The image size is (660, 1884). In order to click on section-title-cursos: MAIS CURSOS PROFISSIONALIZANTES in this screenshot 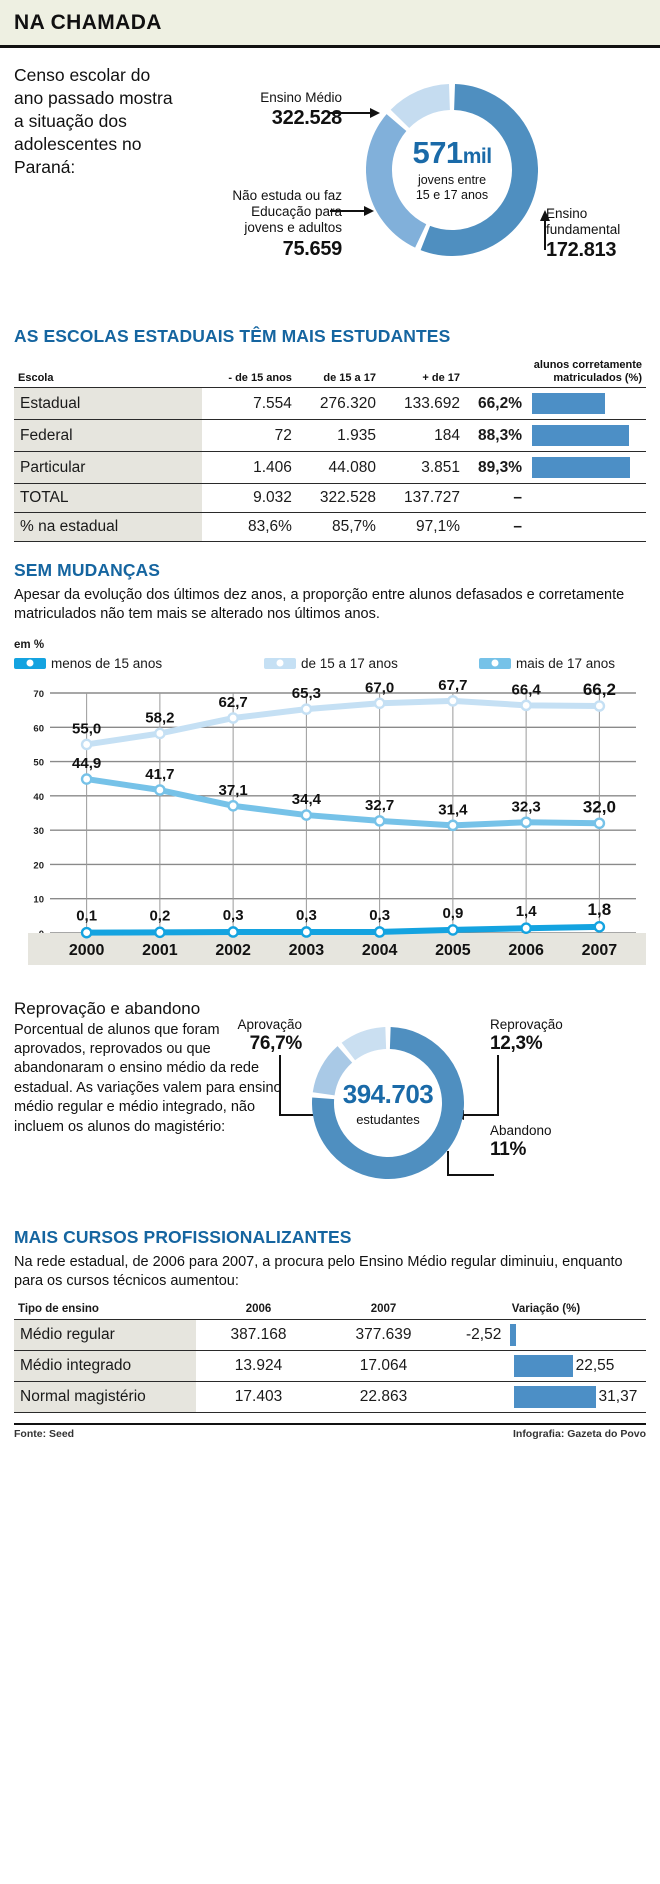, I will do `click(183, 1236)`.